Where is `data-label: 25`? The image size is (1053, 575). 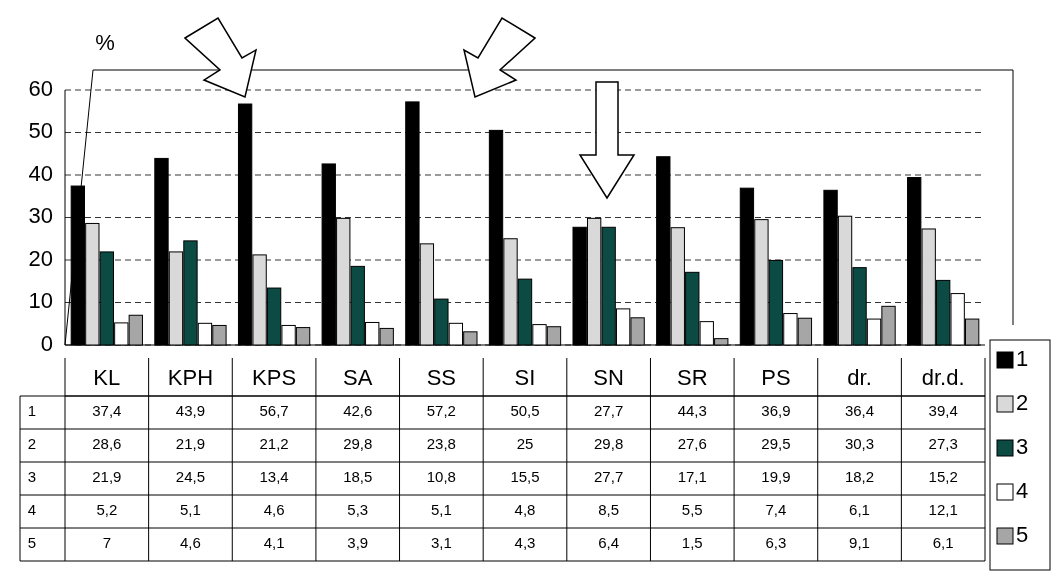
data-label: 25 is located at coordinates (525, 444).